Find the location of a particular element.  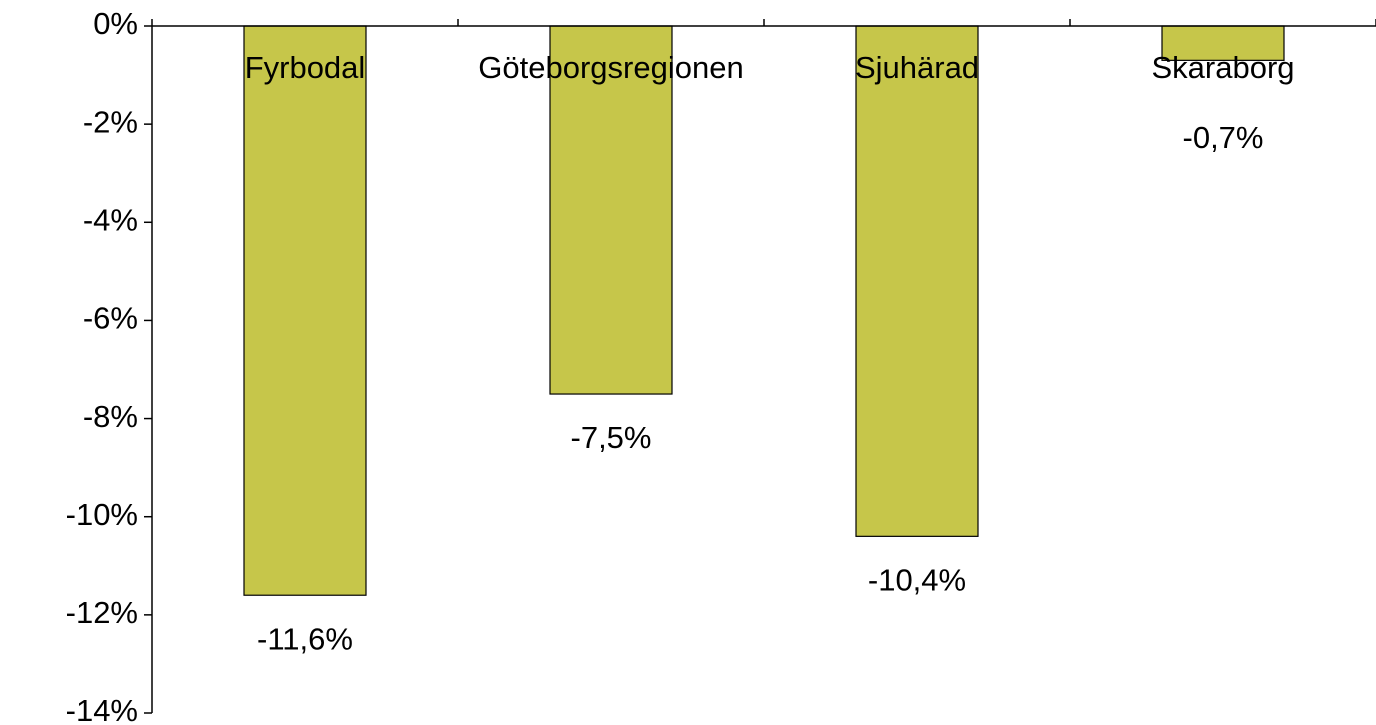

y-tick-label: -8% is located at coordinates (110, 416).